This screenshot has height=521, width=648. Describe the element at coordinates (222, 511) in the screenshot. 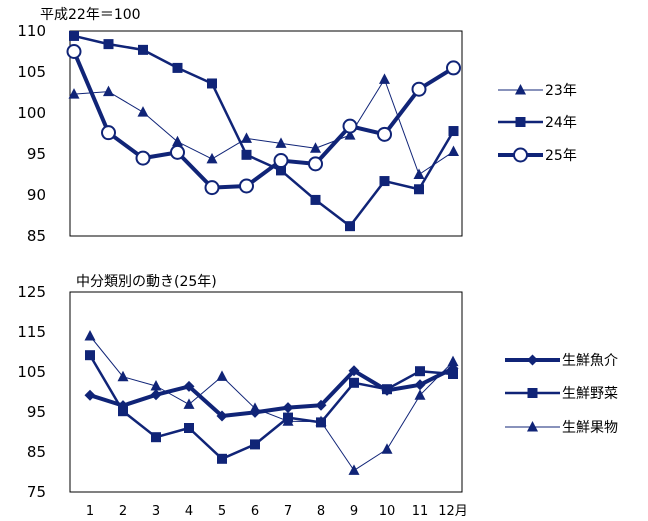

I see `bottom-x-tick-label: 5` at that location.